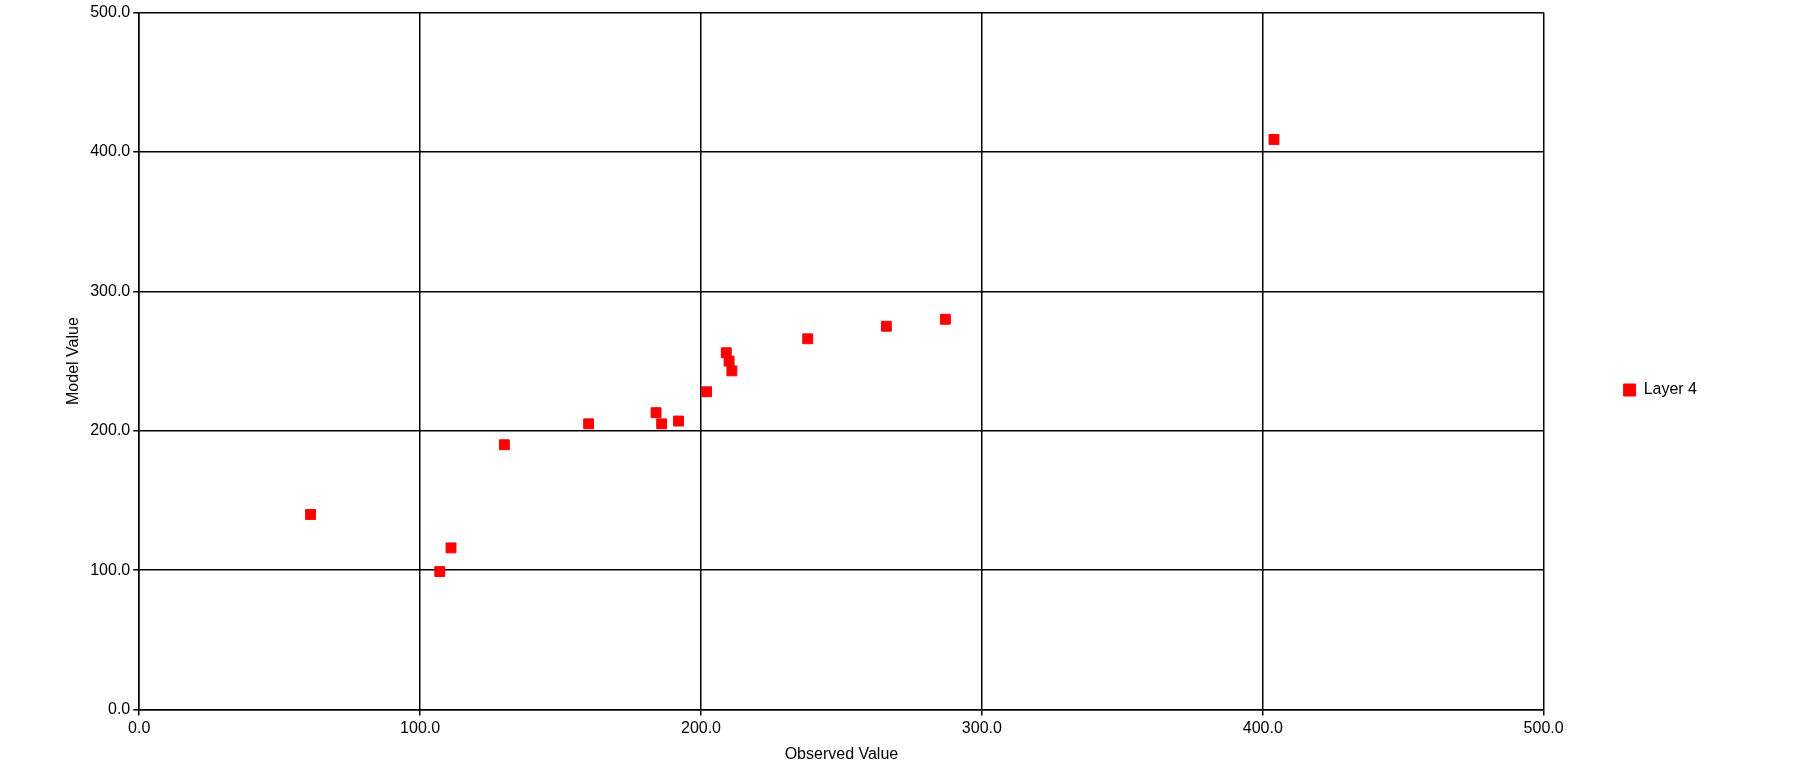  What do you see at coordinates (110, 569) in the screenshot?
I see `y-tick-label: 100.0` at bounding box center [110, 569].